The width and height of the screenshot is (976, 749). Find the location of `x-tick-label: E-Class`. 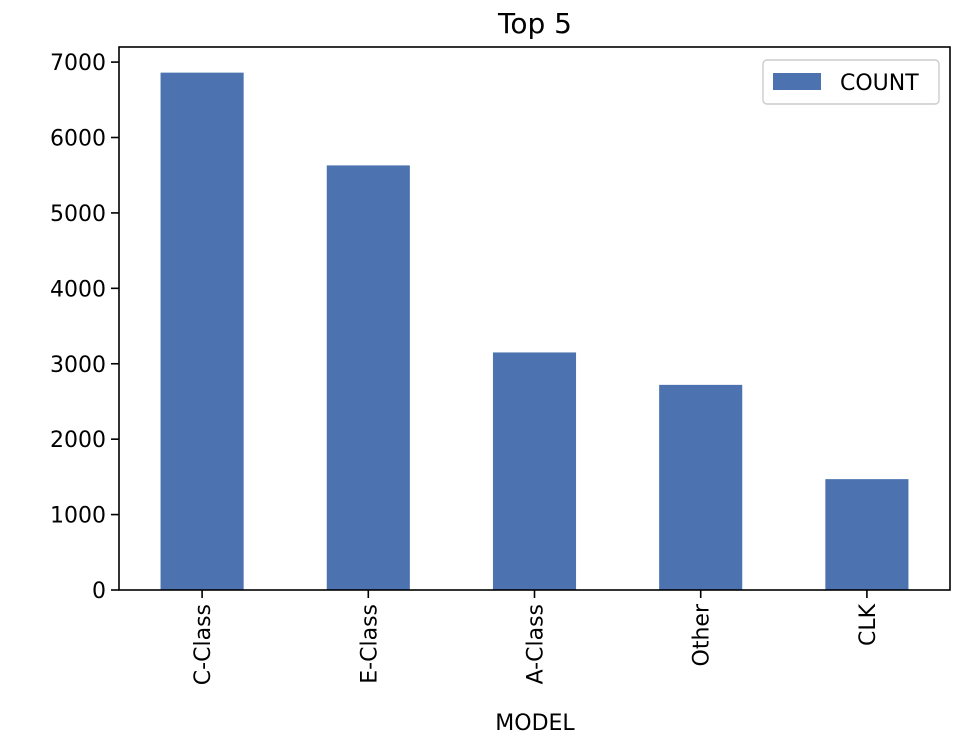

x-tick-label: E-Class is located at coordinates (369, 644).